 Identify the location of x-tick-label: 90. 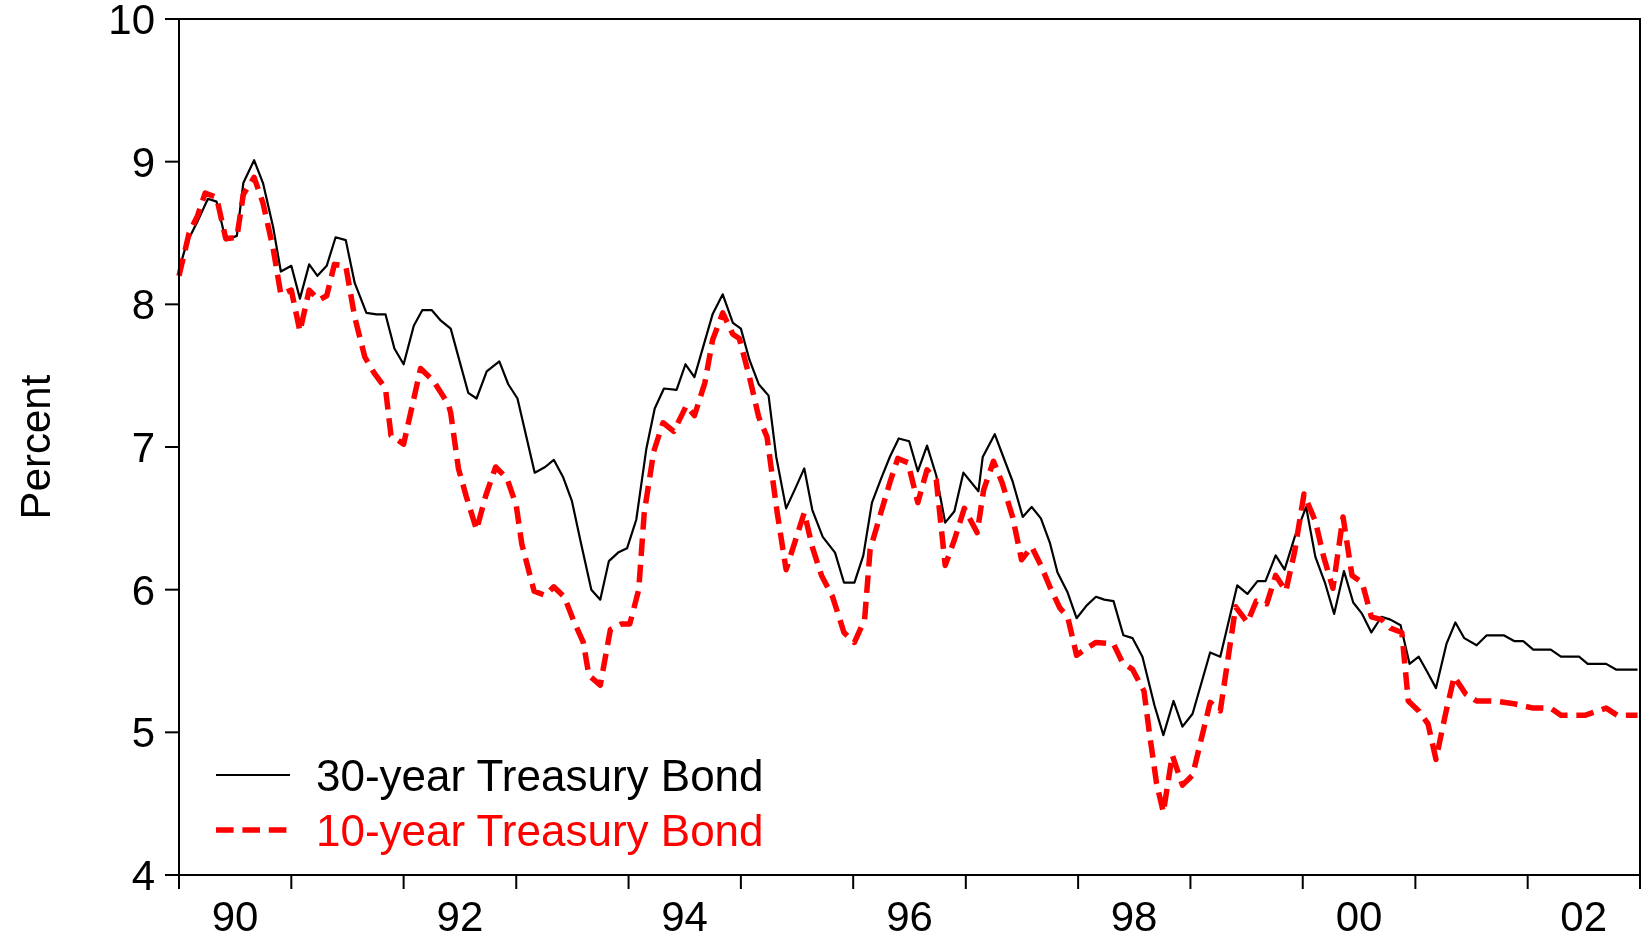
(235, 916).